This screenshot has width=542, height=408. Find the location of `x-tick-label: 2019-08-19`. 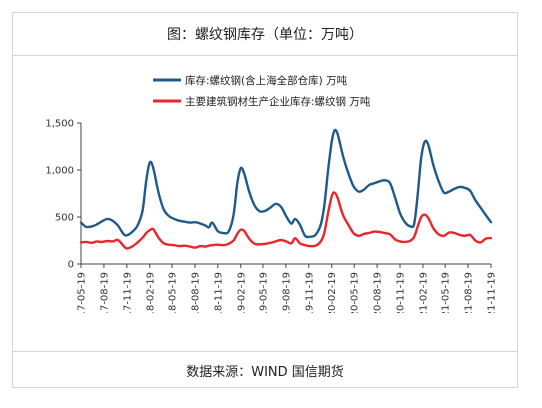

x-tick-label: 2019-08-19 is located at coordinates (286, 292).